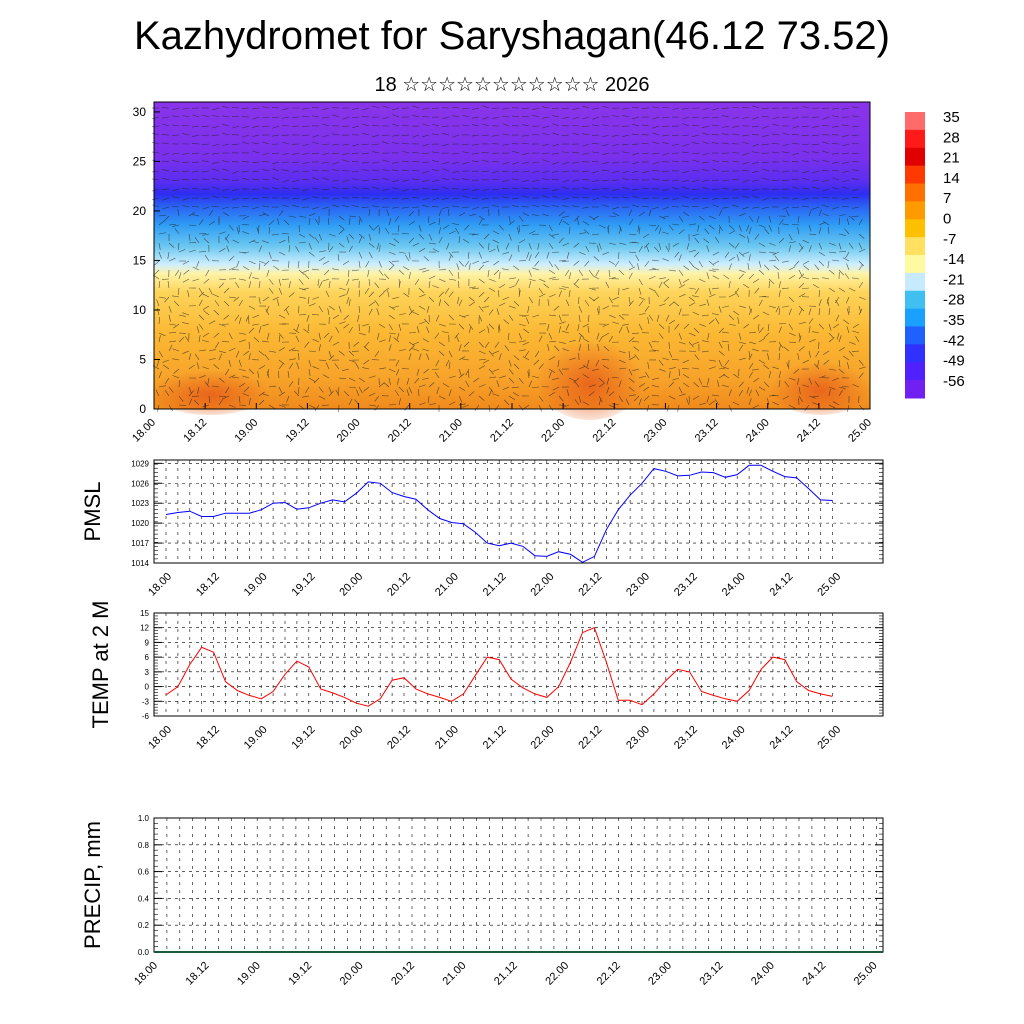  What do you see at coordinates (951, 117) in the screenshot?
I see `colorbar-label: 35` at bounding box center [951, 117].